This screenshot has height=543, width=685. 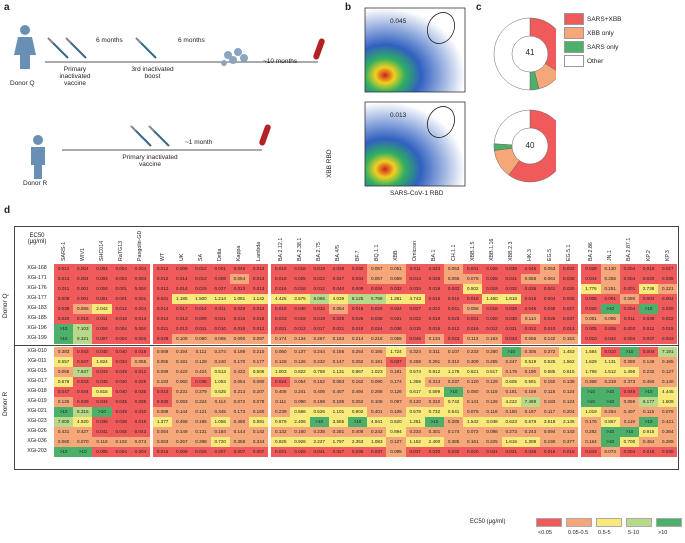 What do you see at coordinates (358, 329) in the screenshot?
I see `heatmap-cell: 0.018` at bounding box center [358, 329].